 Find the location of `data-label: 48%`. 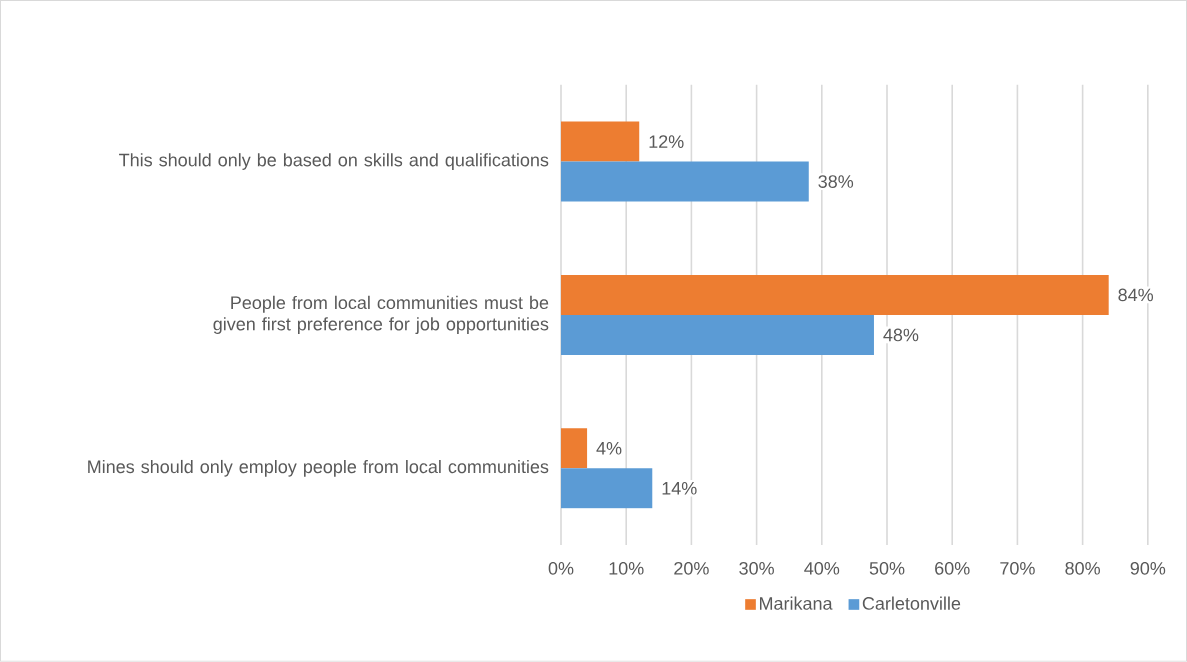

data-label: 48% is located at coordinates (901, 335).